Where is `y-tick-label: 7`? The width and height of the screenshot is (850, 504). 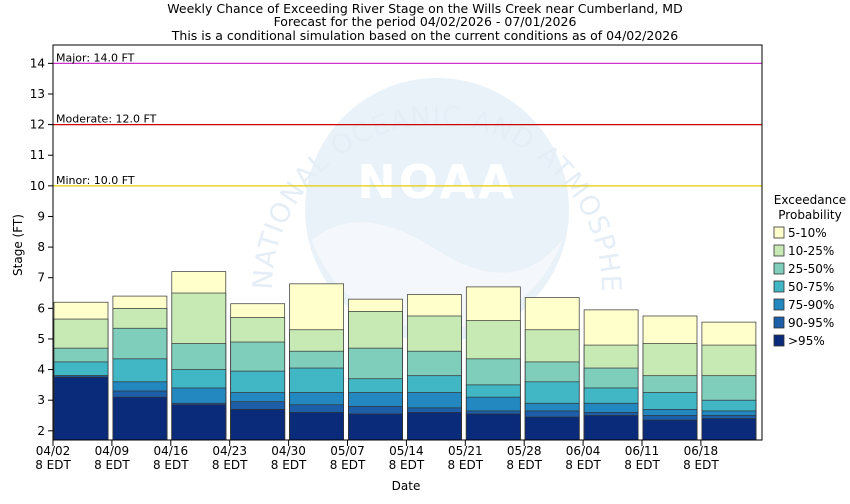
y-tick-label: 7 is located at coordinates (41, 278).